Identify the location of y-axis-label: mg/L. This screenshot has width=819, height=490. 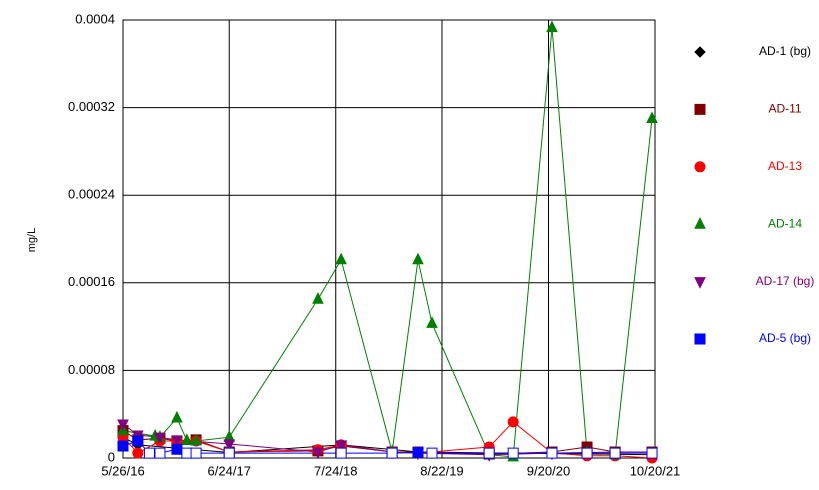
(32, 240).